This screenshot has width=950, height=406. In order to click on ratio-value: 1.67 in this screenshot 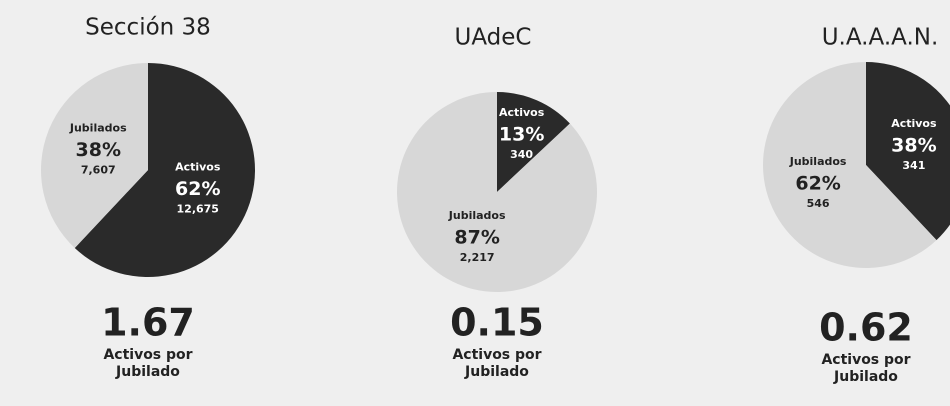, I will do `click(148, 323)`.